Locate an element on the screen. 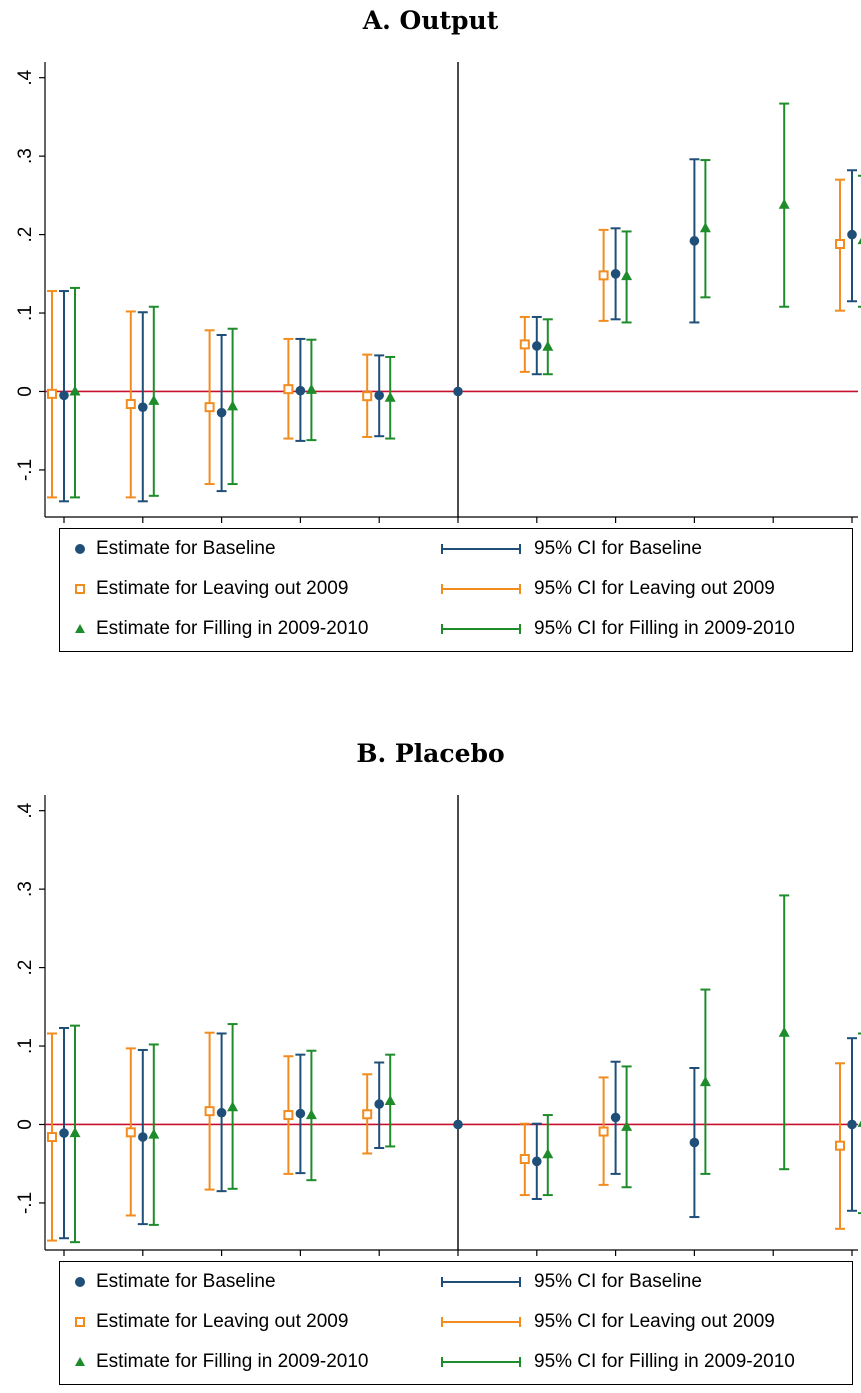 The height and width of the screenshot is (1393, 861). chart-title: B. Placebo is located at coordinates (430, 753).